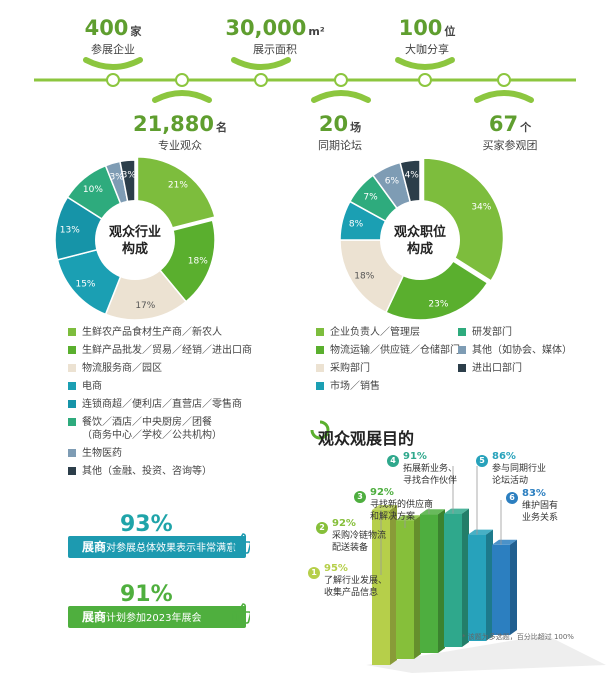  Describe the element at coordinates (356, 225) in the screenshot. I see `donut-slice-label: 8%` at that location.